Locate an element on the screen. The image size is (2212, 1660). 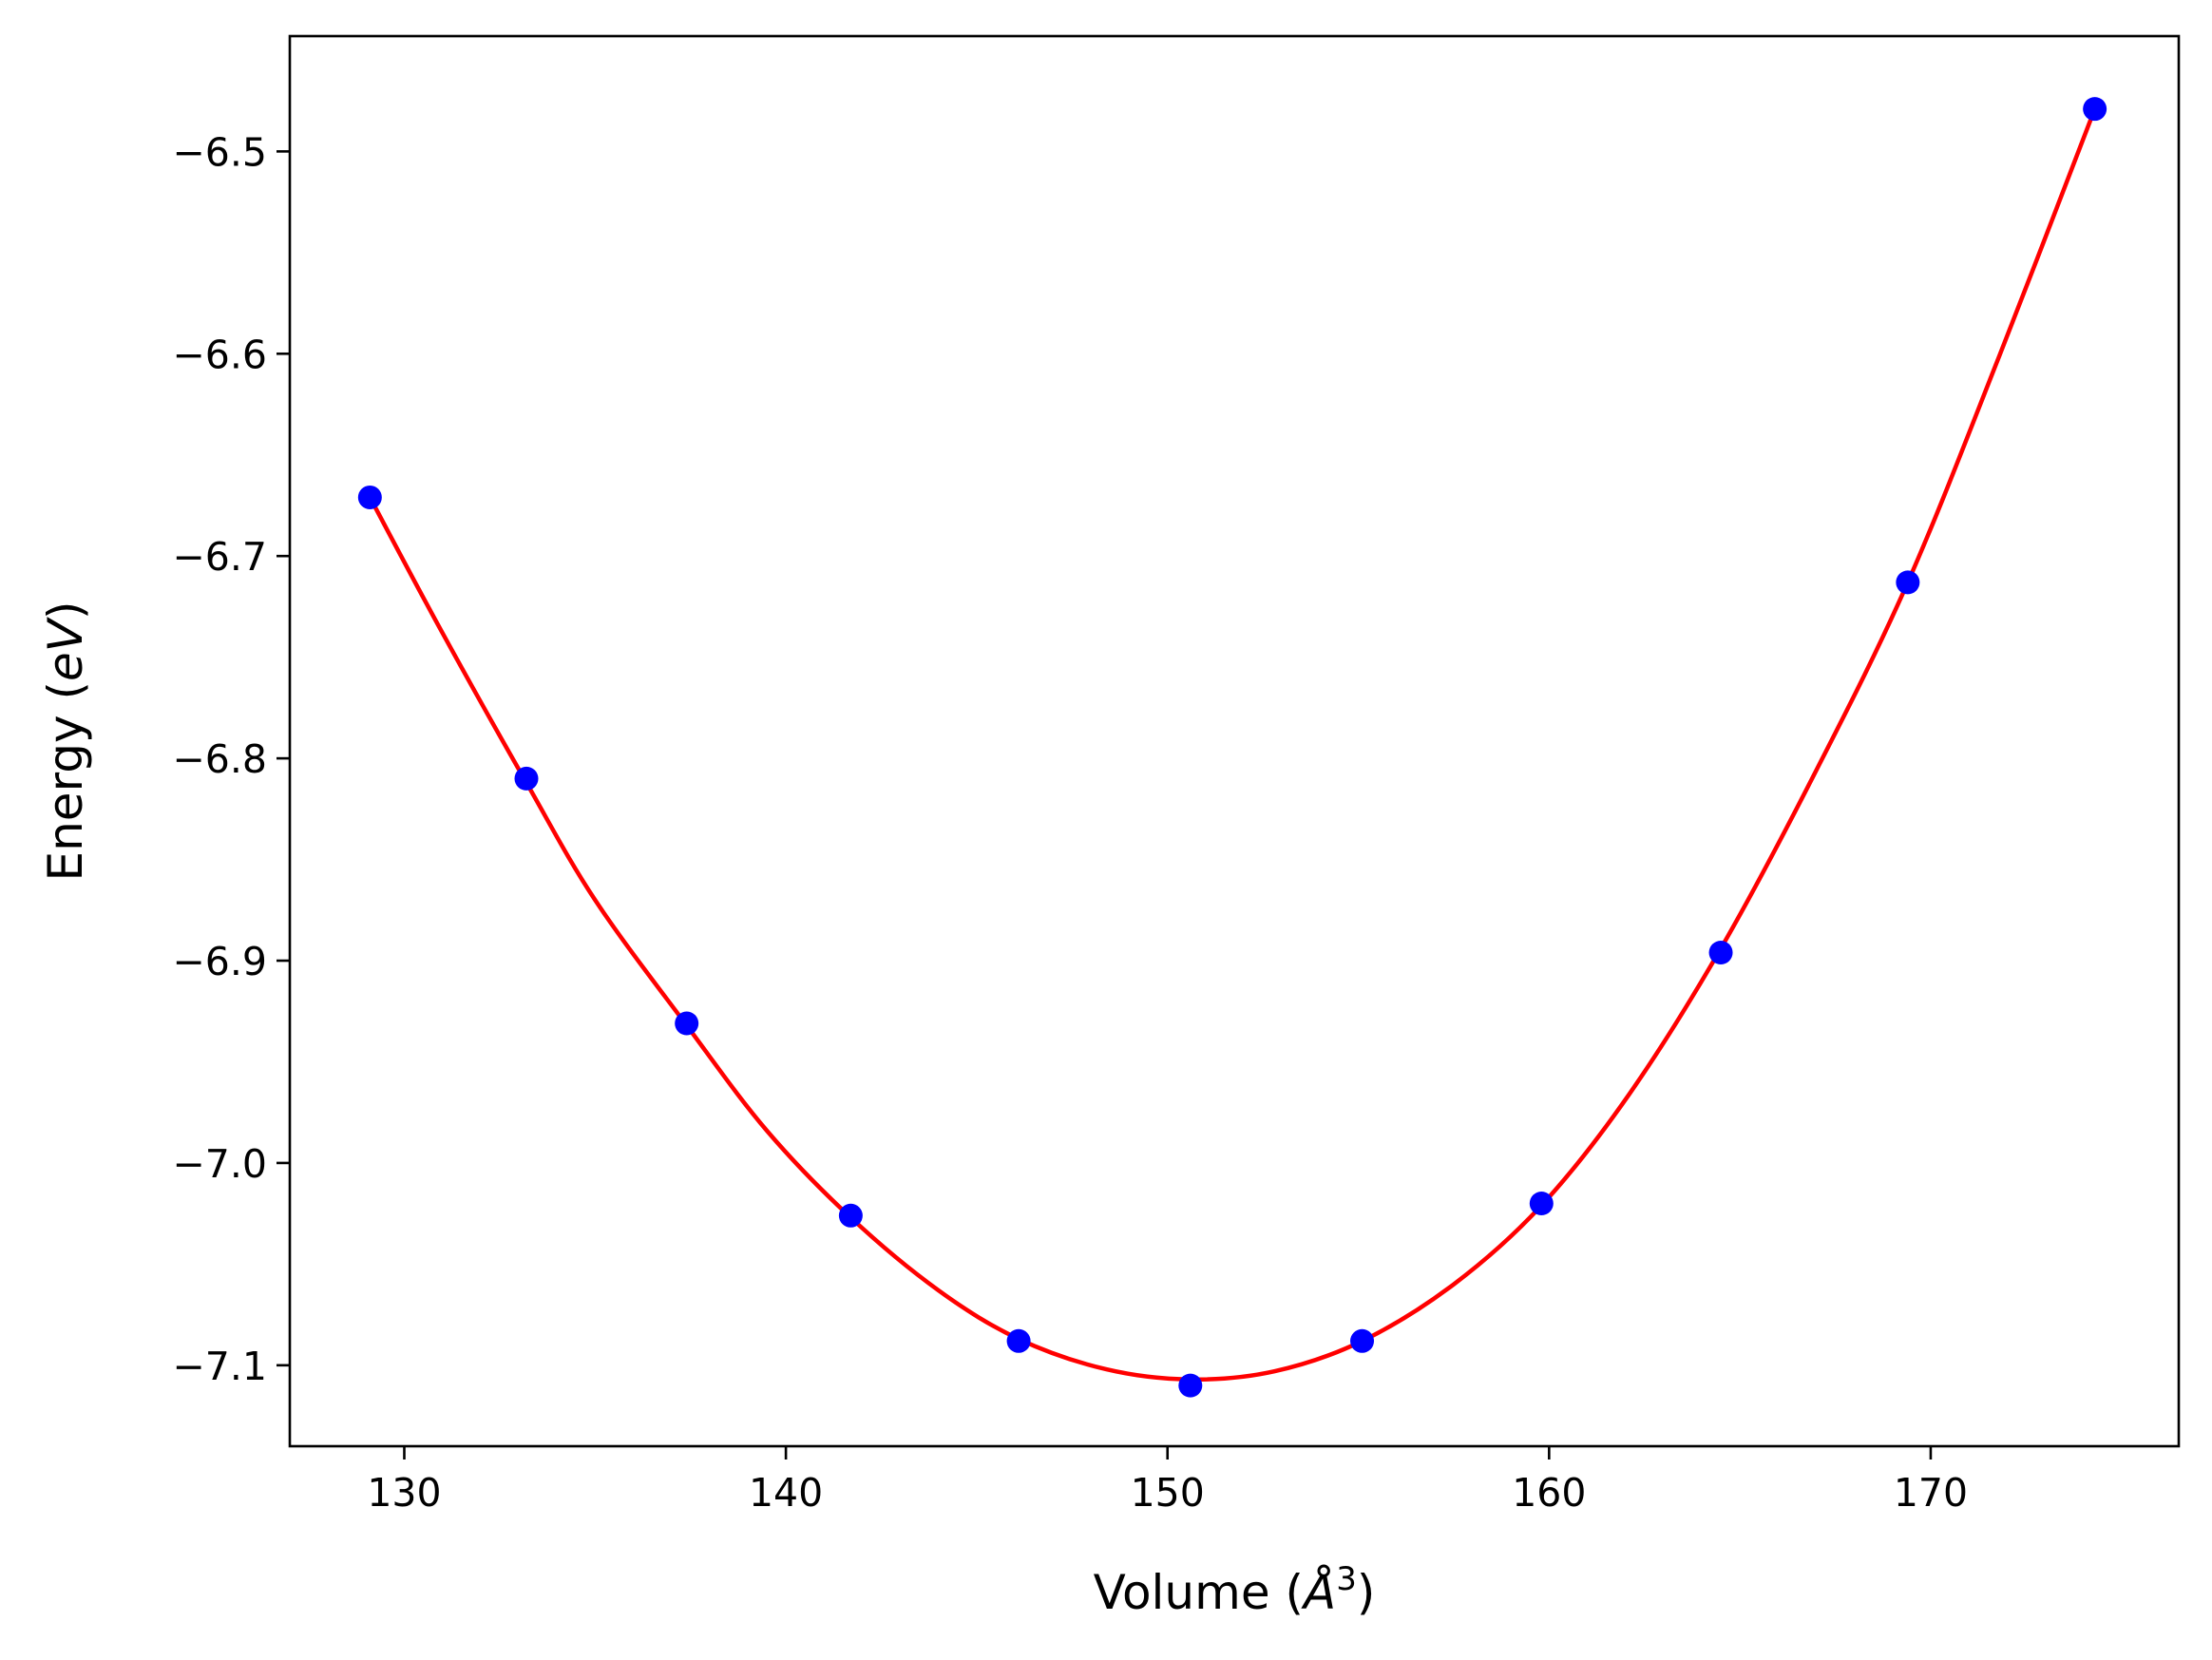
y-axis-label-unit: eV is located at coordinates (65, 648).